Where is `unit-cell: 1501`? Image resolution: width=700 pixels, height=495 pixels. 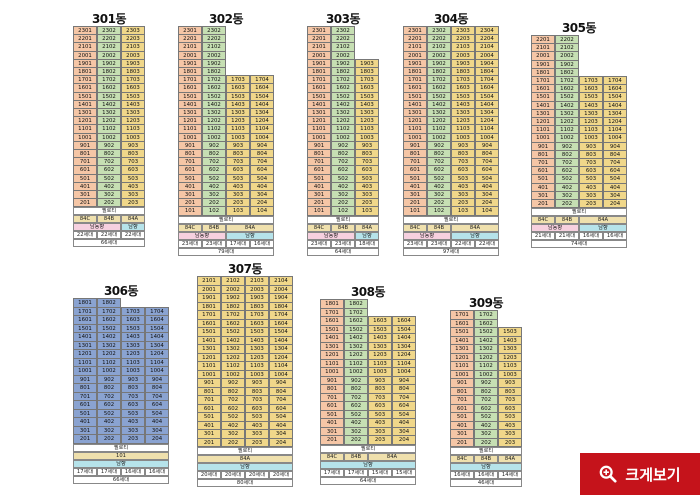
unit-cell: 1501 is located at coordinates (190, 96).